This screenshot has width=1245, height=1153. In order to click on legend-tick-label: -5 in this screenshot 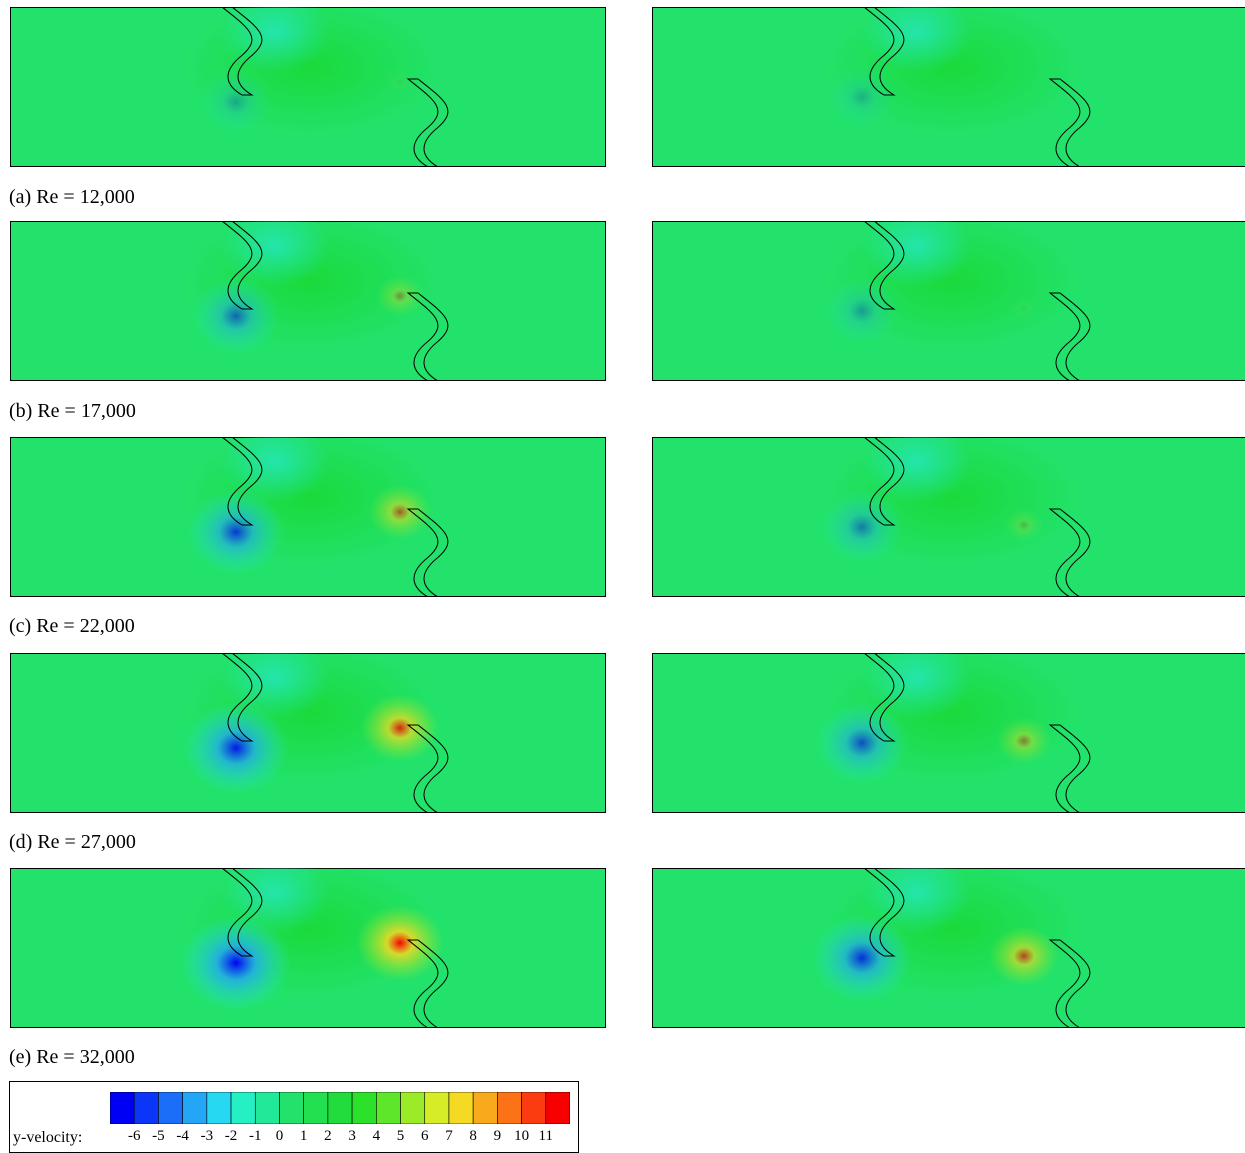, I will do `click(158, 1136)`.